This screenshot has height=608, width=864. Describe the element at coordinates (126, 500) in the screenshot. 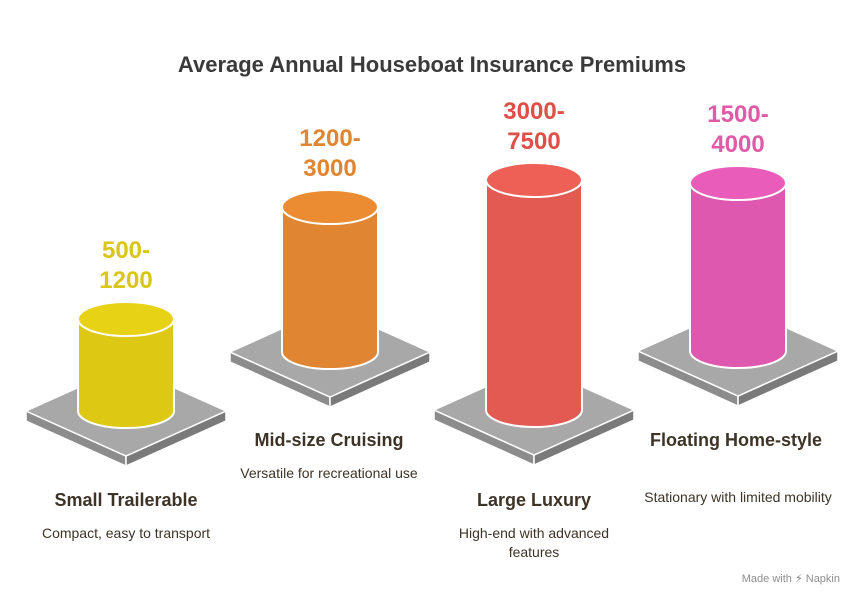

I see `category-label-small-trailerable: Small Trailerable` at that location.